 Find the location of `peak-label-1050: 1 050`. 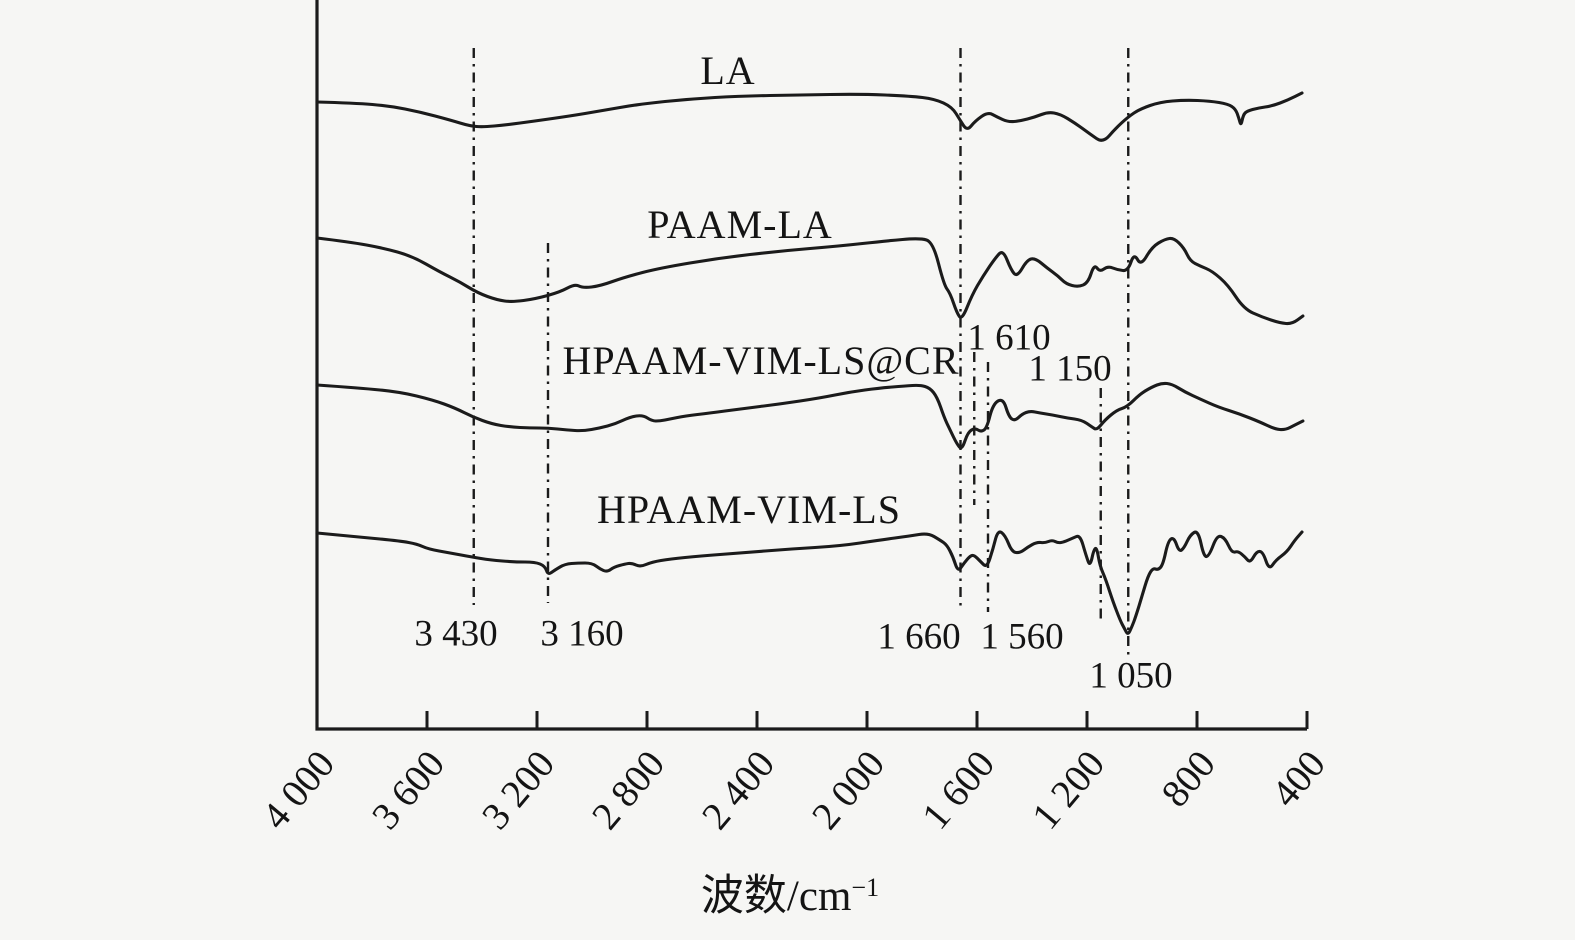

peak-label-1050: 1 050 is located at coordinates (1131, 676).